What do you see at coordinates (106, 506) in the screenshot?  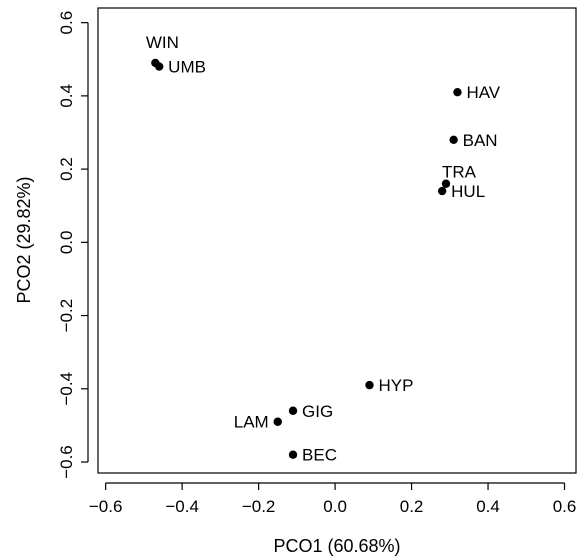 I see `x-tick-label: −0.6` at bounding box center [106, 506].